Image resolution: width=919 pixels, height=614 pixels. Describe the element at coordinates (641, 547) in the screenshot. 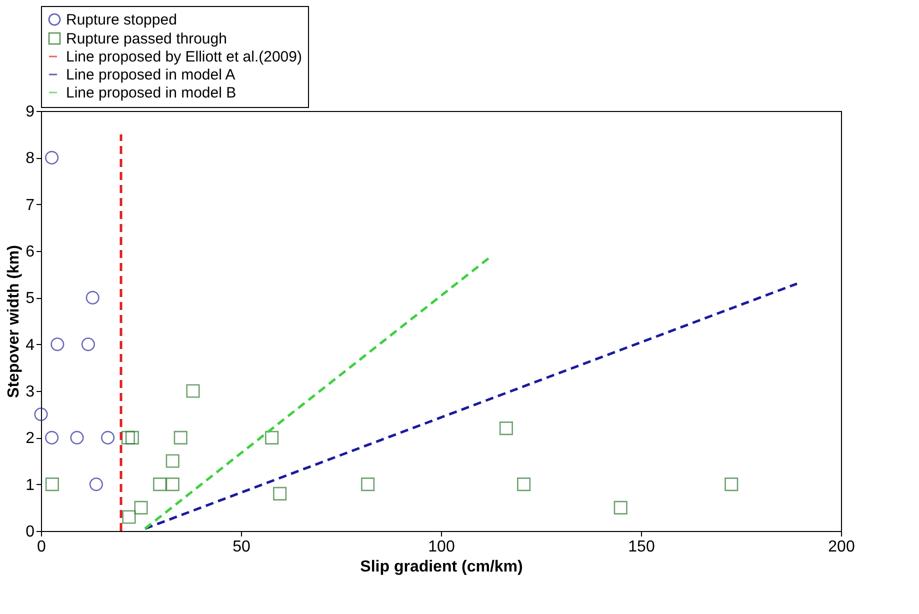

I see `x-tick-label: 150` at that location.